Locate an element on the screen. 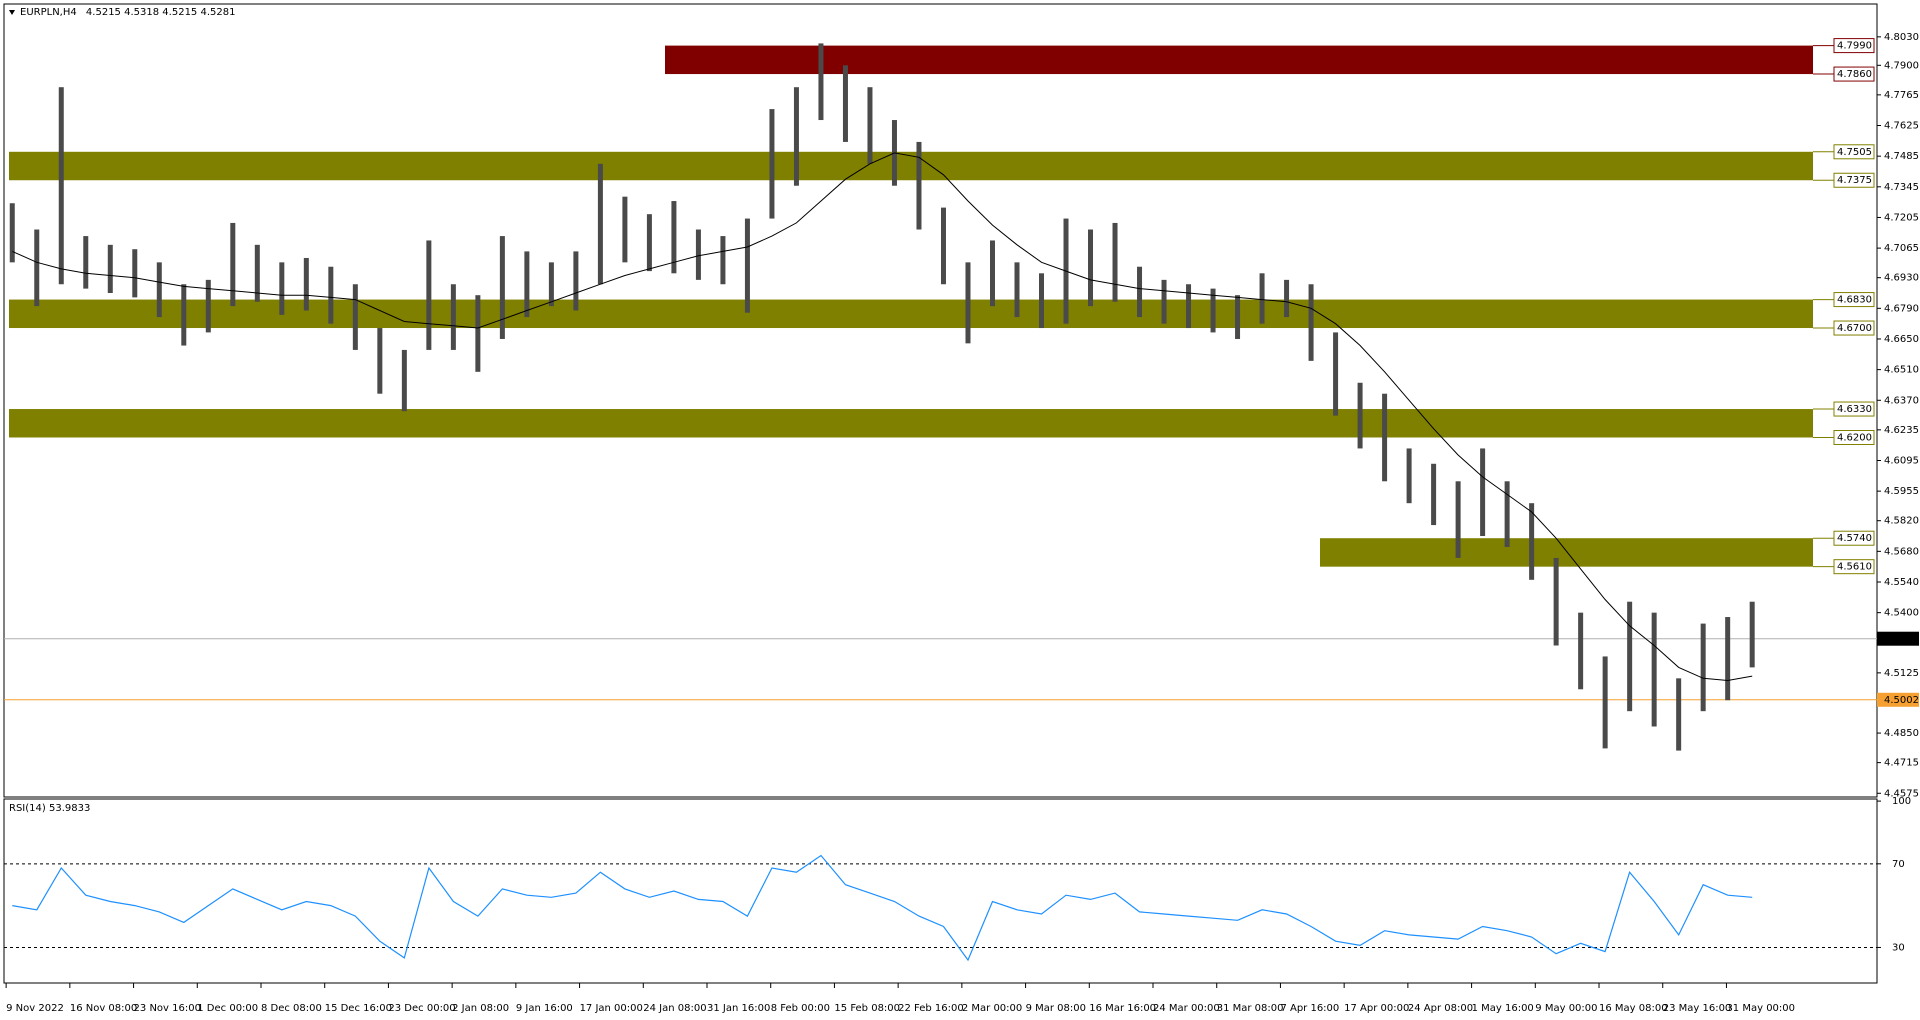 This screenshot has width=1920, height=1020. y-tick-label: 4.6370 is located at coordinates (1901, 400).